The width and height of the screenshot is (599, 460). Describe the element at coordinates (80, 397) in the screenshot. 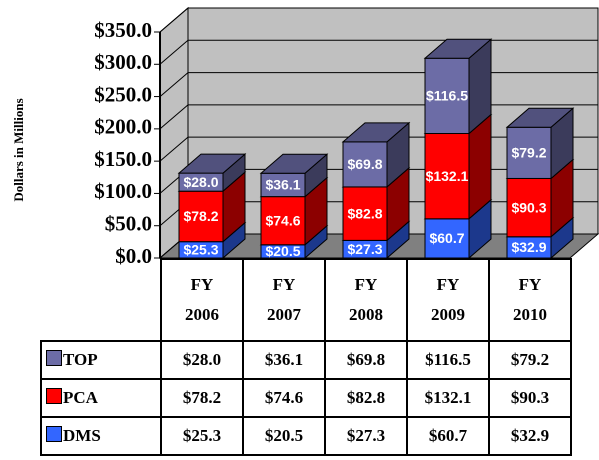

I see `legend-label: PCA` at that location.